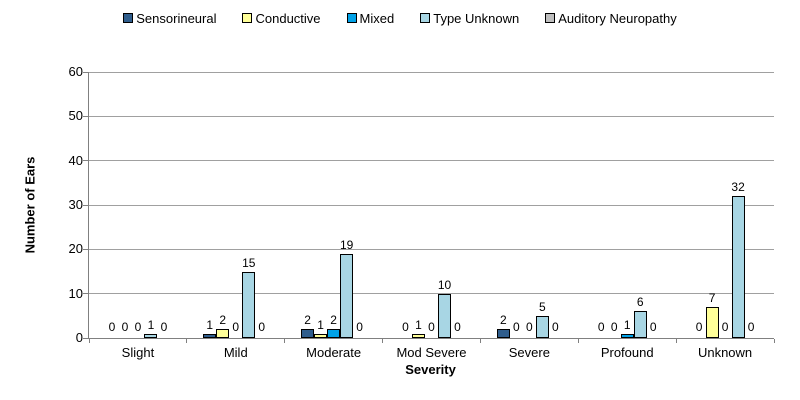  I want to click on bar-group-mod-severe: 0 1 0 10 0, so click(432, 205).